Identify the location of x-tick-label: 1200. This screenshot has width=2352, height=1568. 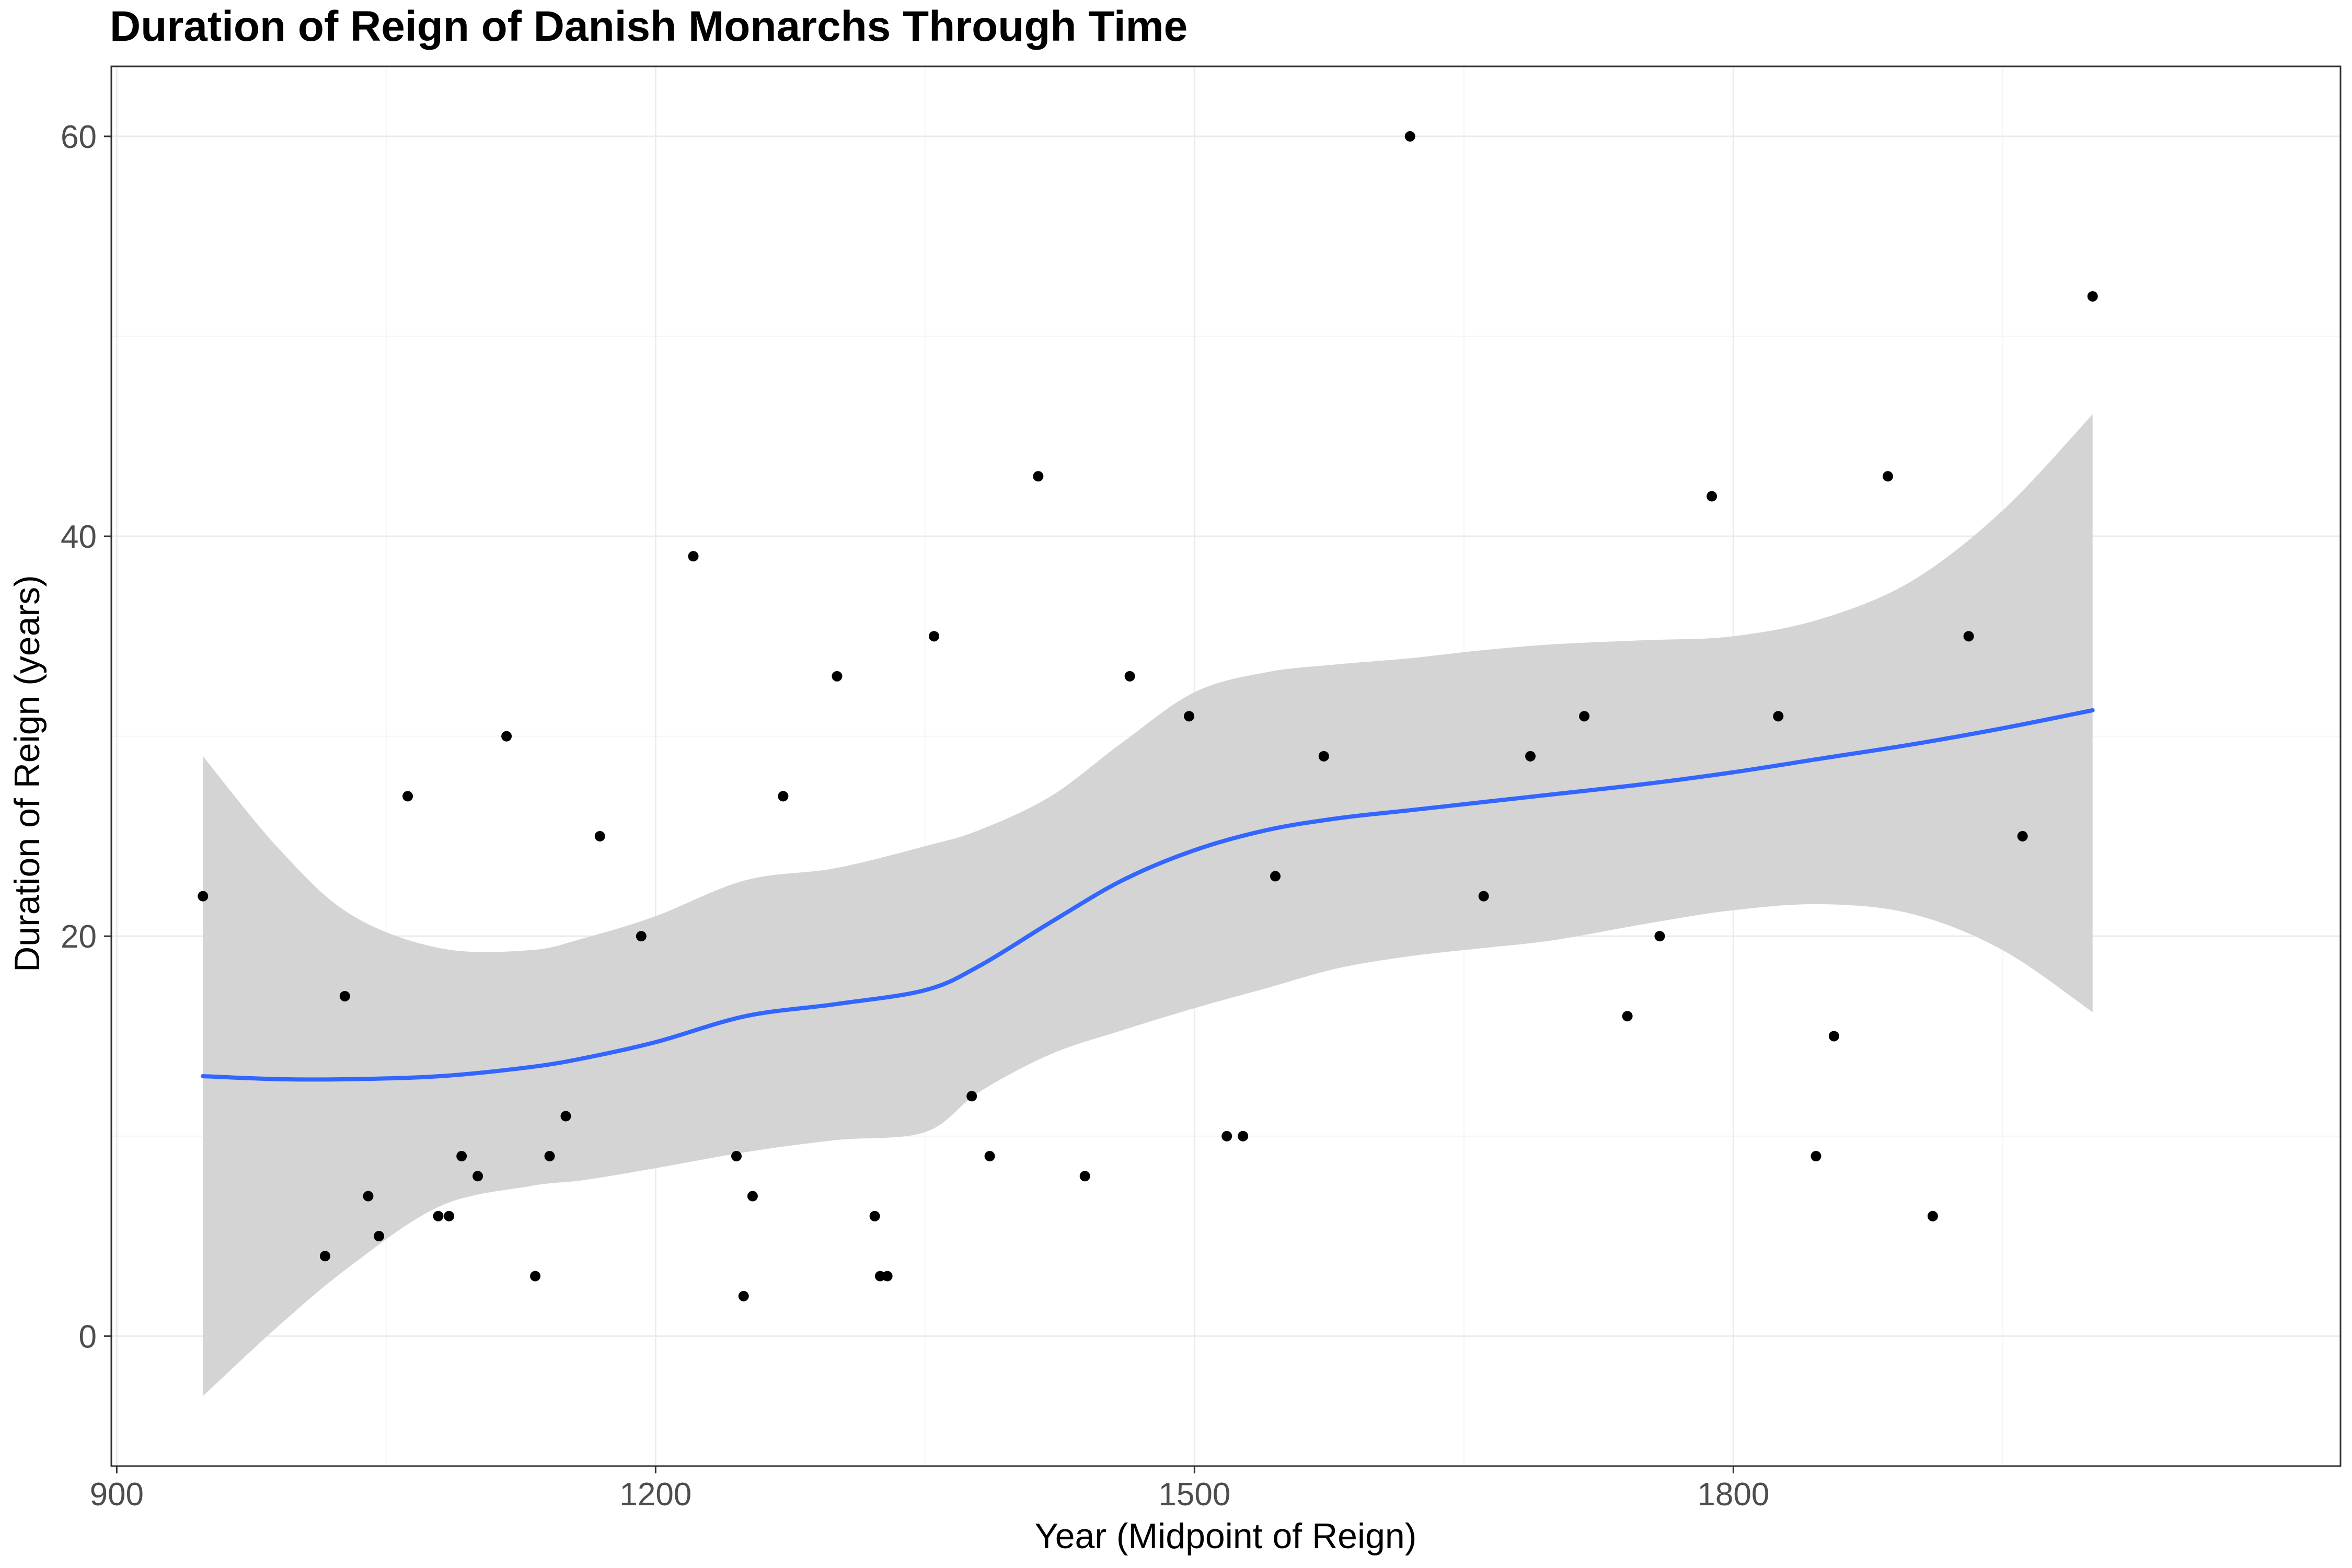
(655, 1495).